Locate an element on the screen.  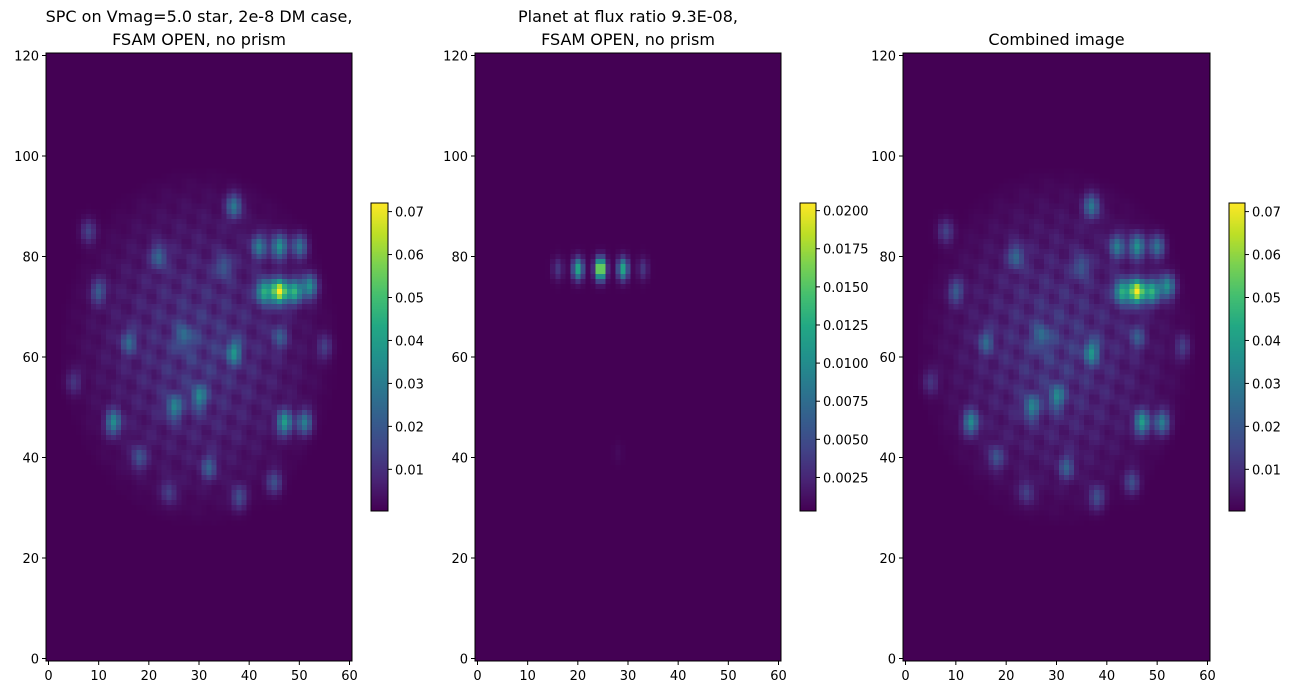
colorbar-tick-label: 0.0200 is located at coordinates (846, 212).